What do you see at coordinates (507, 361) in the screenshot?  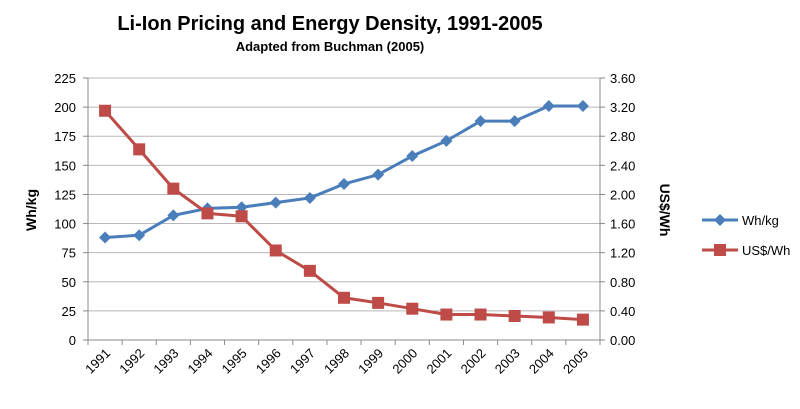 I see `x-tick-label: 2003` at bounding box center [507, 361].